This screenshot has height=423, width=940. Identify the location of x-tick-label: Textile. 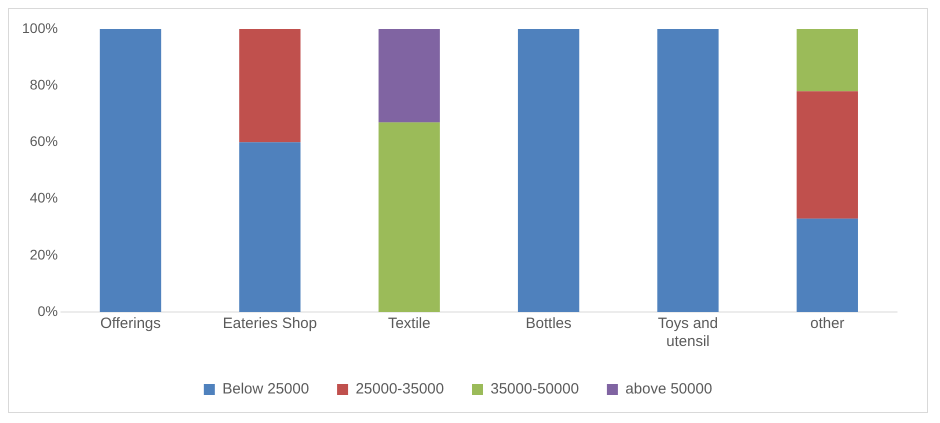
(409, 323).